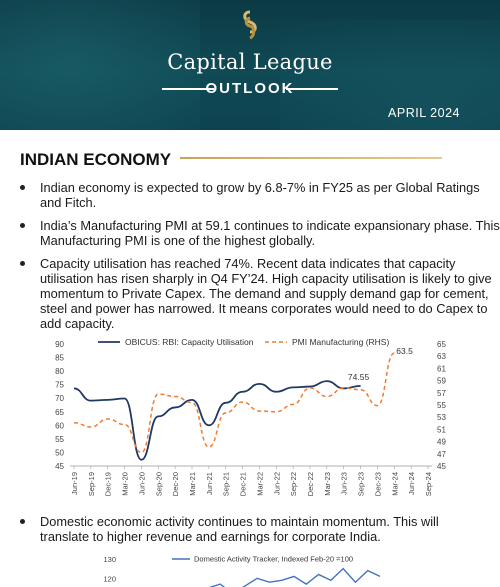 This screenshot has height=587, width=500. Describe the element at coordinates (312, 89) in the screenshot. I see `outlook-rule-right` at that location.